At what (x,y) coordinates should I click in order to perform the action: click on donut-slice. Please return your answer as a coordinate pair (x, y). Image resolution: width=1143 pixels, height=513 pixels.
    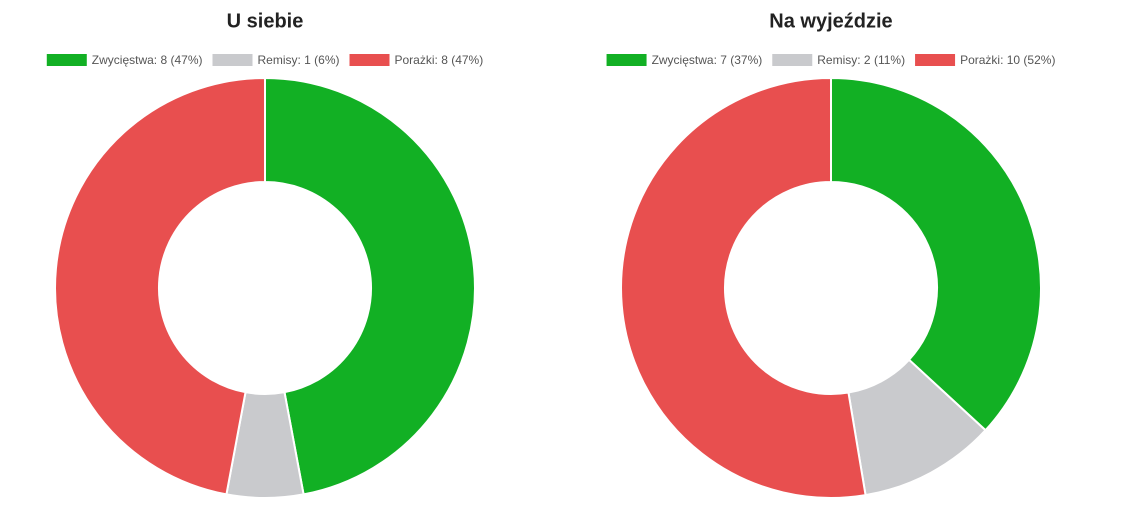
    Looking at the image, I should click on (936, 254).